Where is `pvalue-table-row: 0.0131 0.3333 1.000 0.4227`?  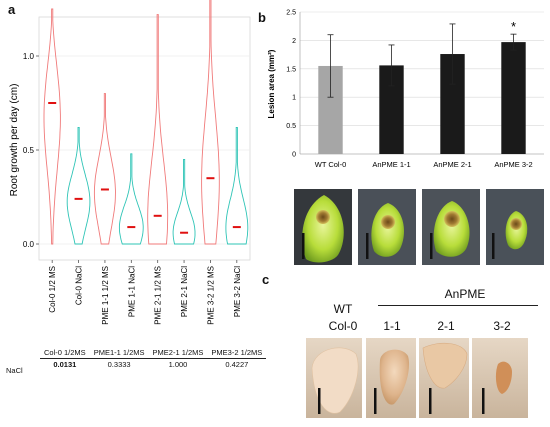 pvalue-table-row: 0.0131 0.3333 1.000 0.4227 is located at coordinates (153, 365).